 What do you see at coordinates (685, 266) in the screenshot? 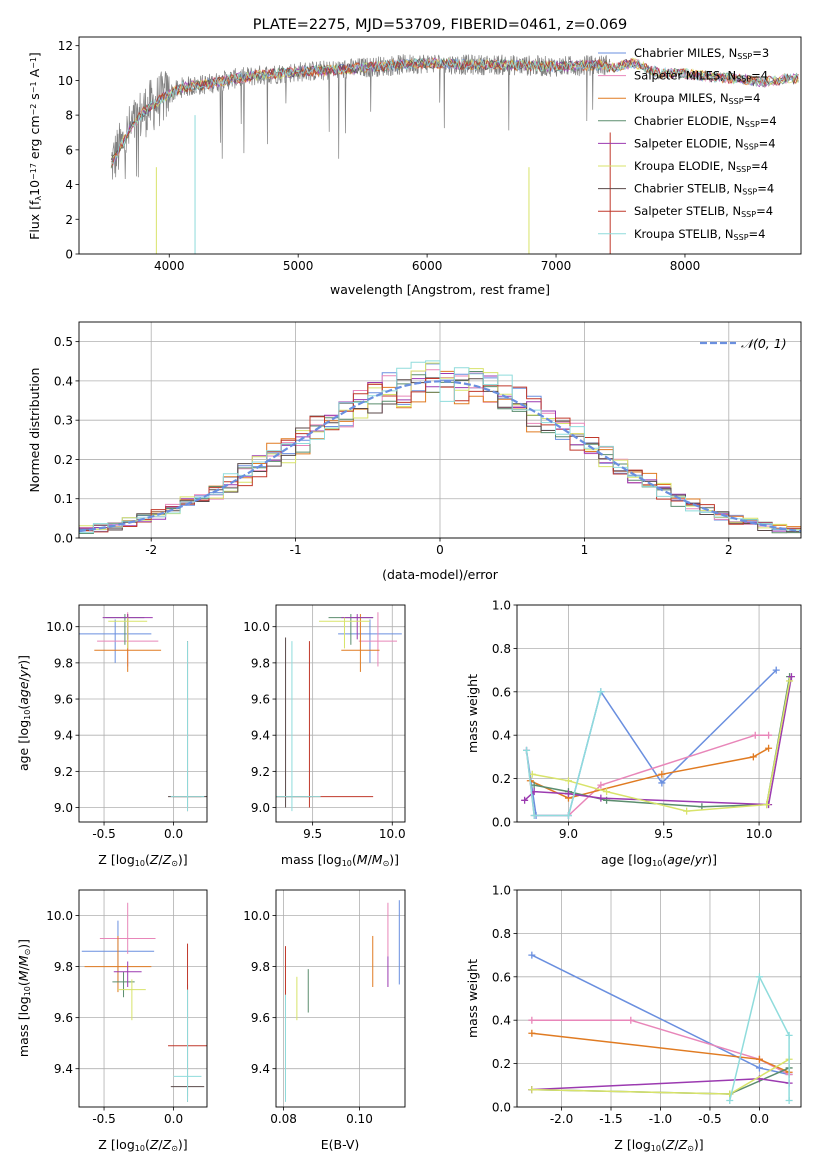
I see `x-tick-label: 8000` at bounding box center [685, 266].